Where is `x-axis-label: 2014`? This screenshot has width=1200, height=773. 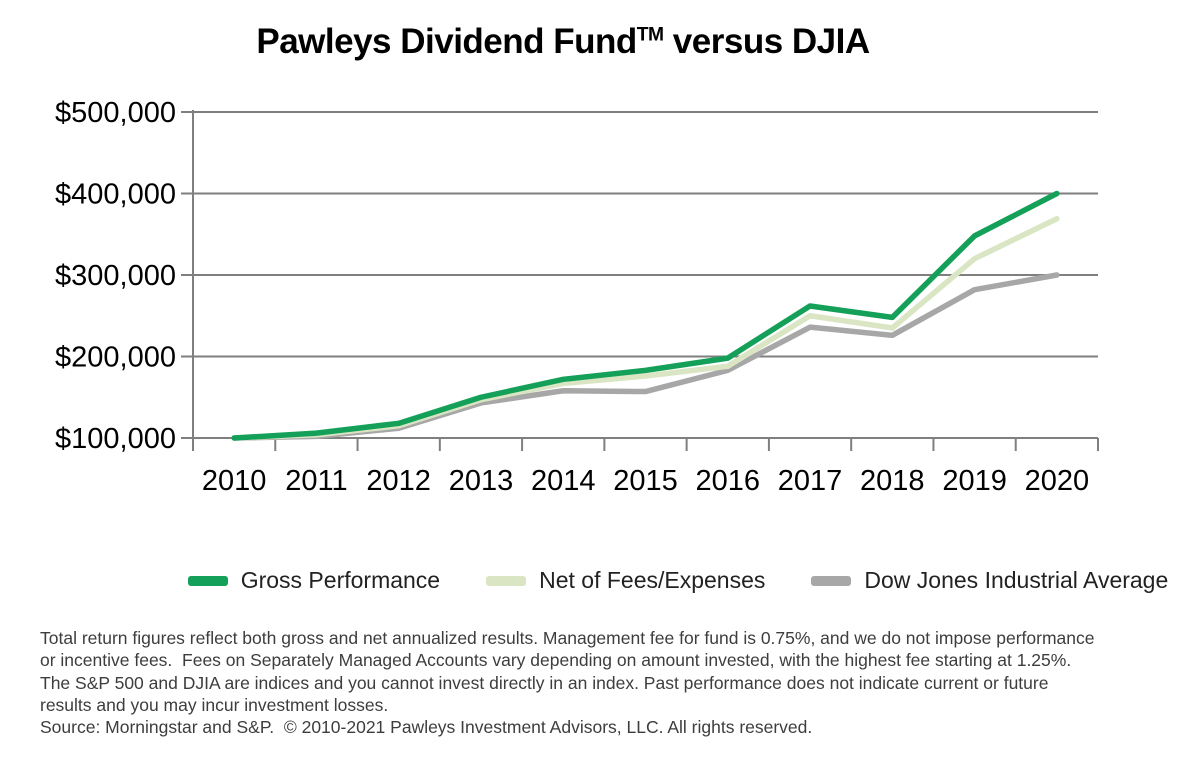
x-axis-label: 2014 is located at coordinates (563, 481).